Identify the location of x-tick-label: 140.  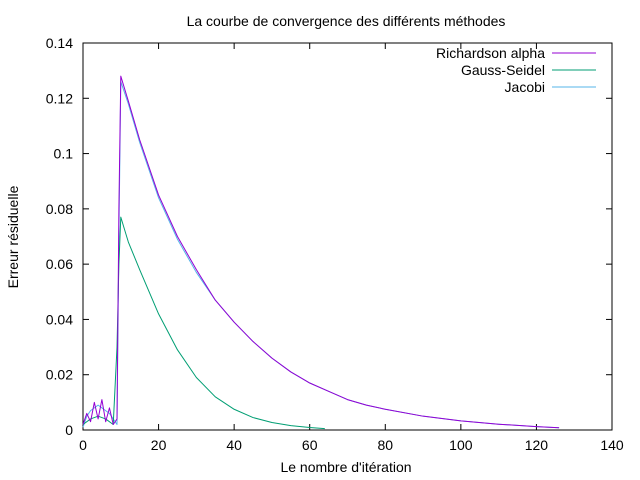
(612, 445).